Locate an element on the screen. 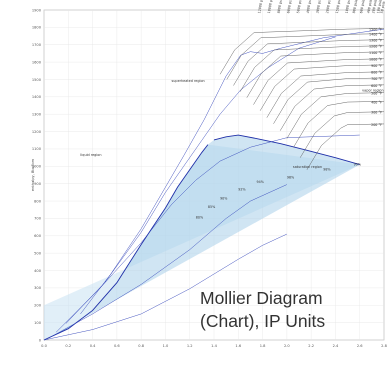  y-tick-label: 1600 is located at coordinates (37, 62).